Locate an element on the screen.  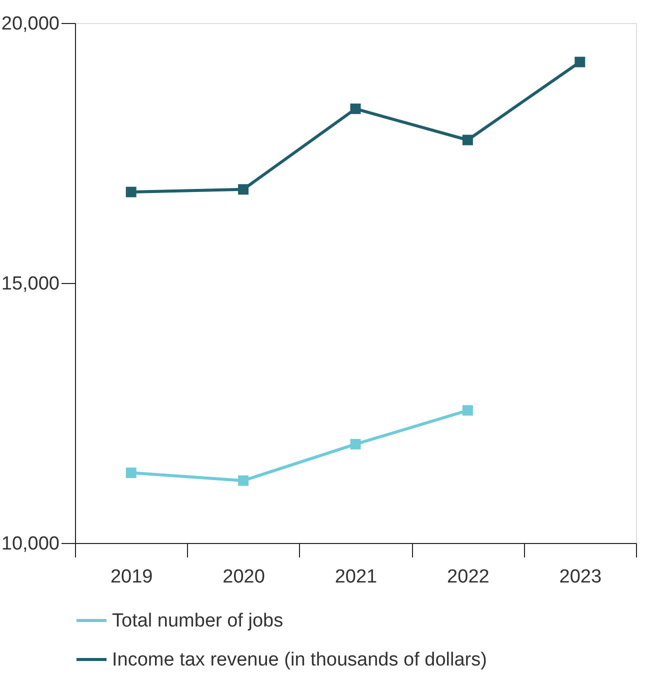
legend-label: Income tax revenue (in thousands of dollars) is located at coordinates (299, 660).